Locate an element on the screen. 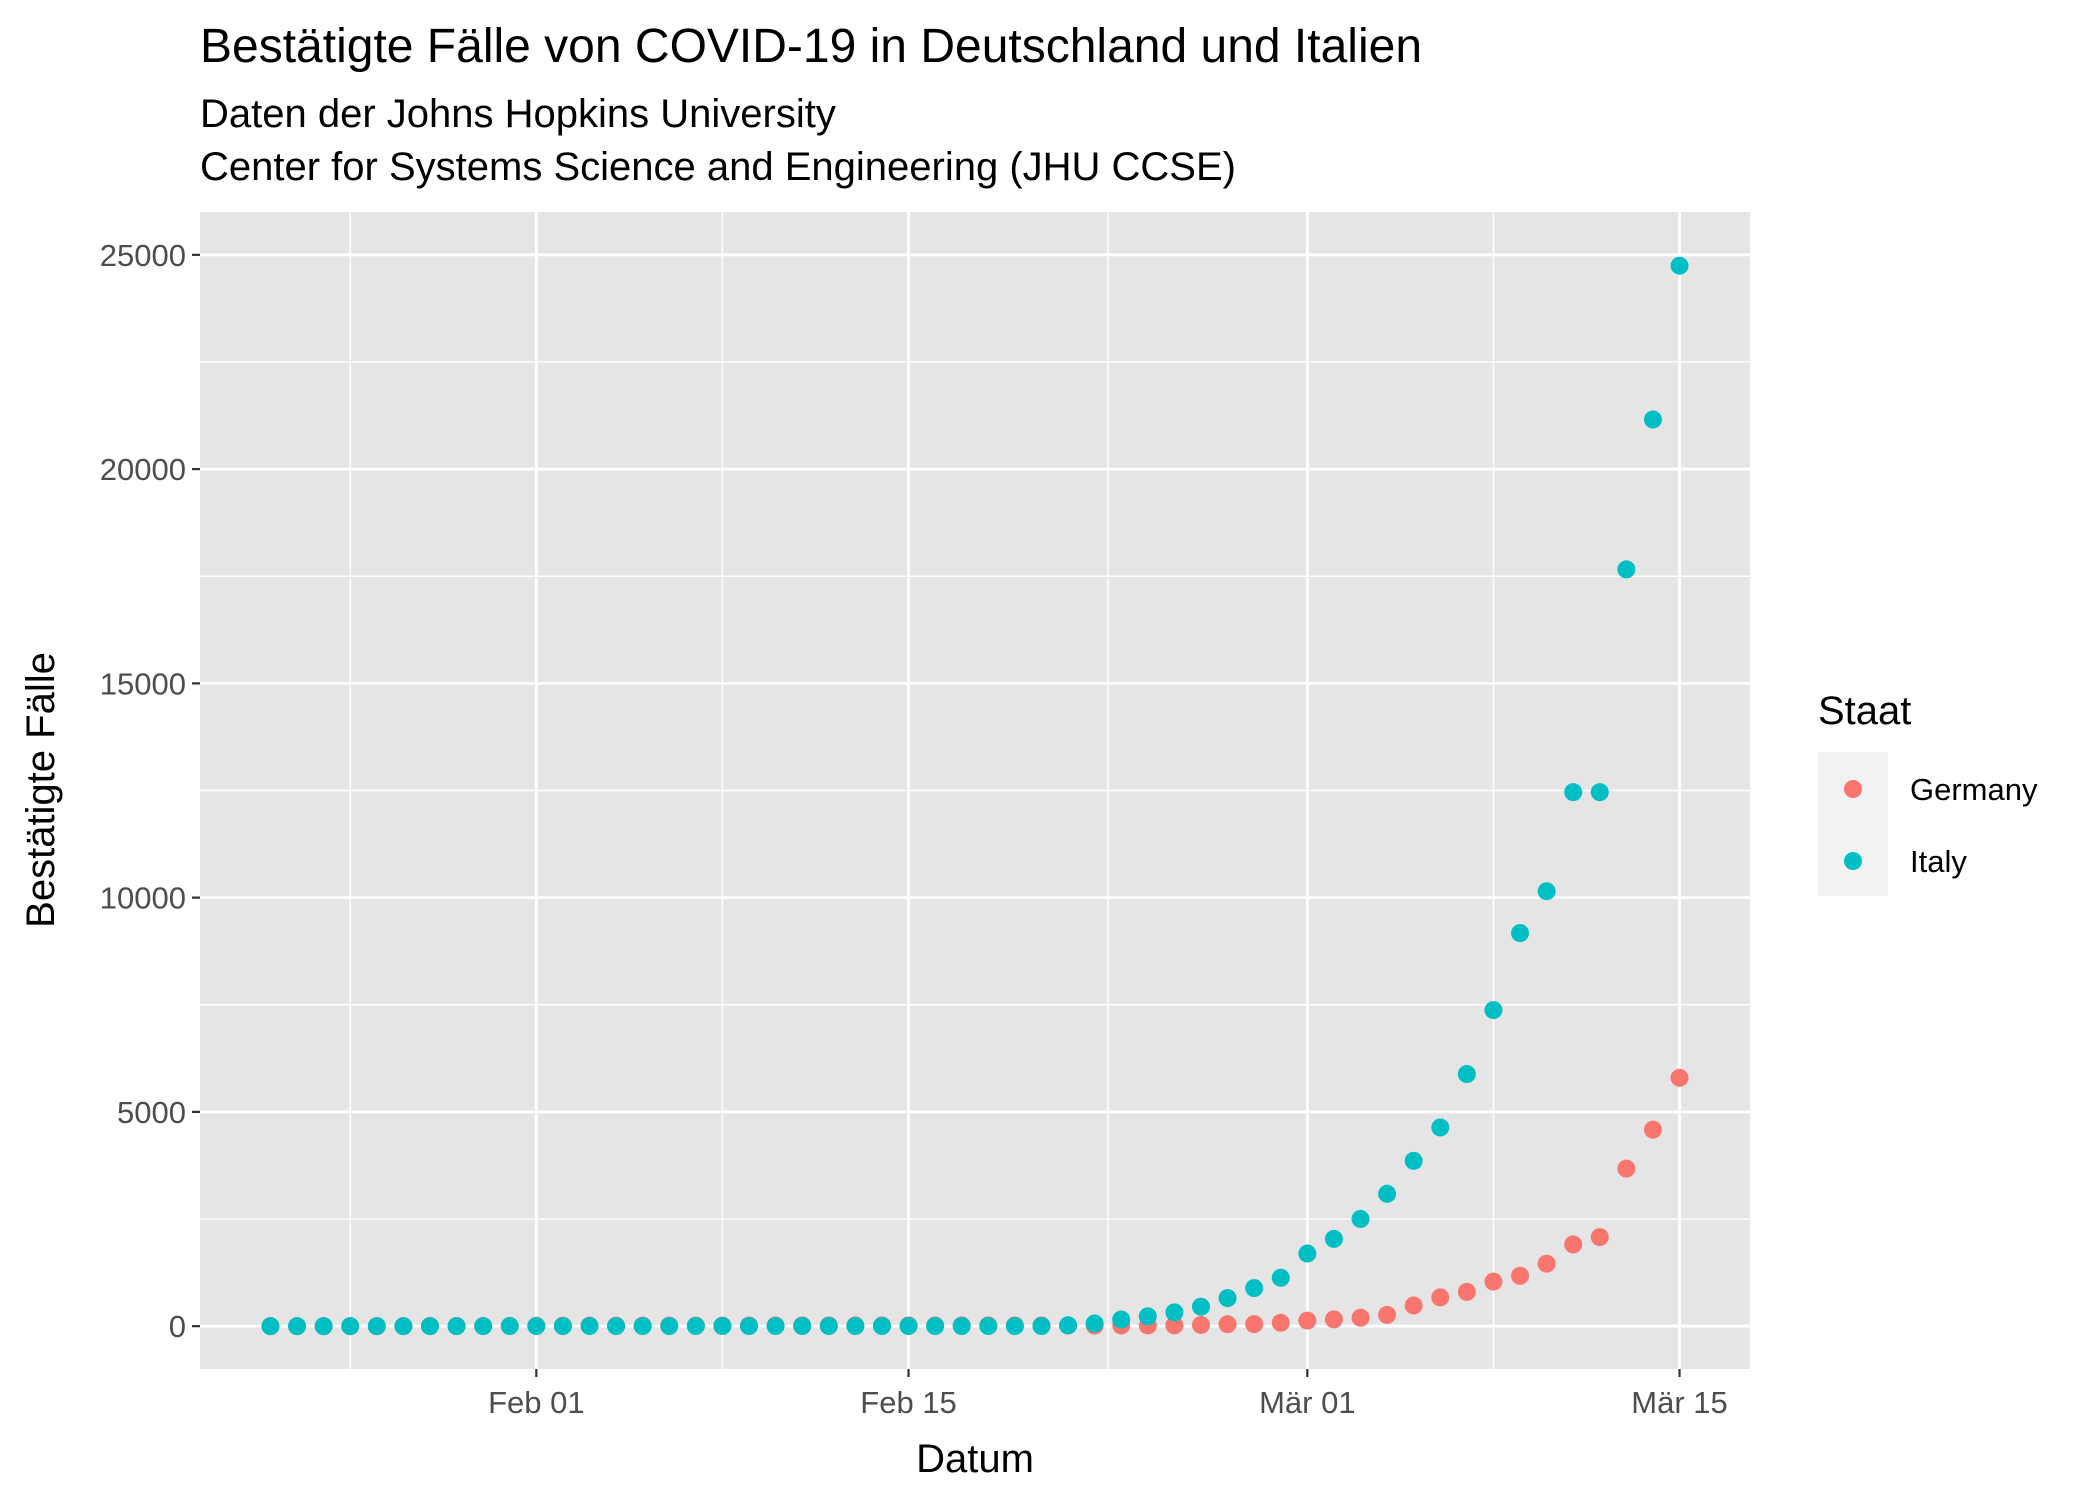  y-tick-label: 15000 is located at coordinates (143, 683).